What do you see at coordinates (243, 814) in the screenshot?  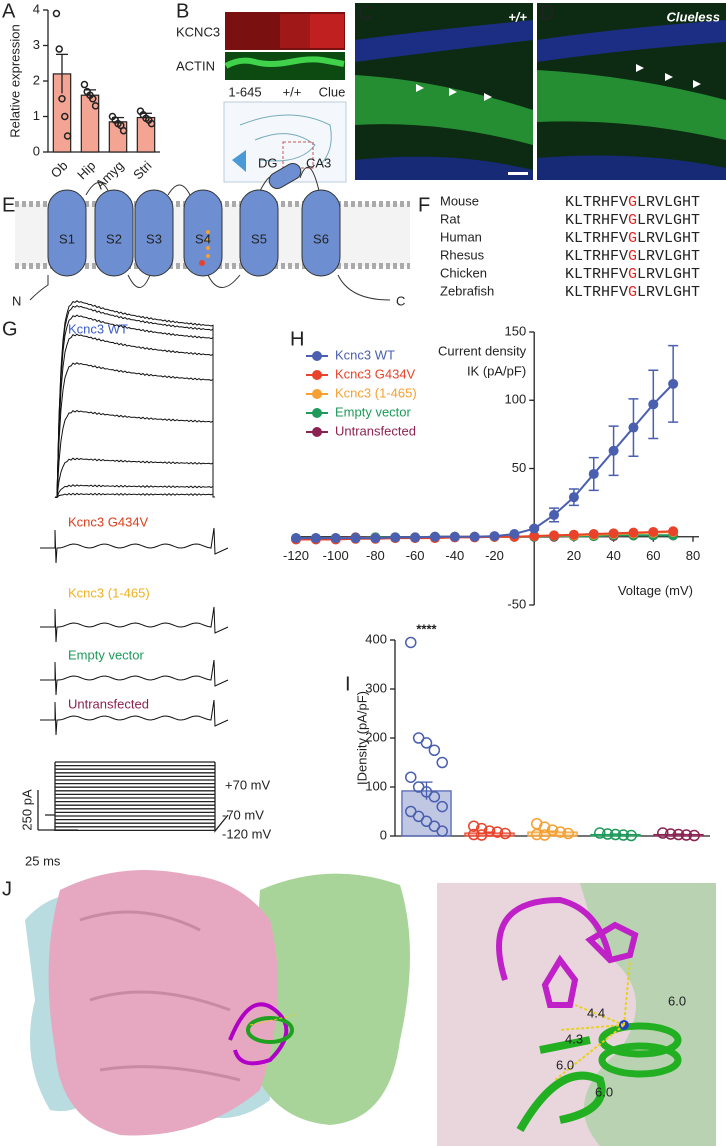 I see `voltage-label: -70 mV` at bounding box center [243, 814].